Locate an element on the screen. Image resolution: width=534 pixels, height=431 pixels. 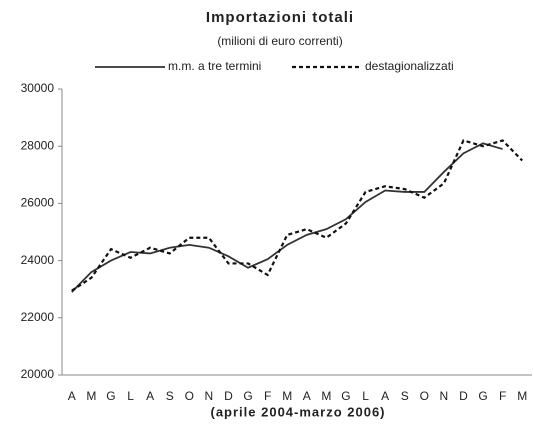
chart-title: Importazioni totali is located at coordinates (280, 17).